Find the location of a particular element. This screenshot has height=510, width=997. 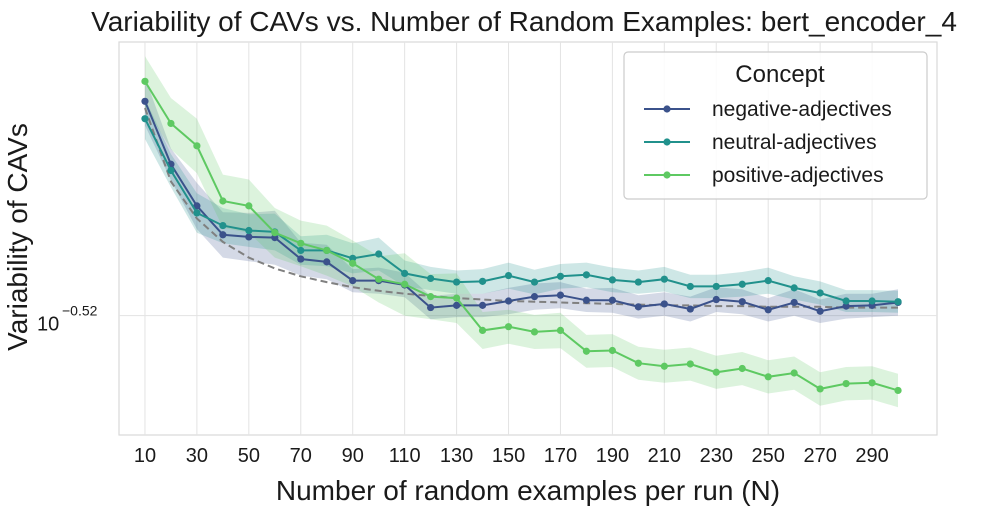

x-tick-label: 50 is located at coordinates (249, 456).